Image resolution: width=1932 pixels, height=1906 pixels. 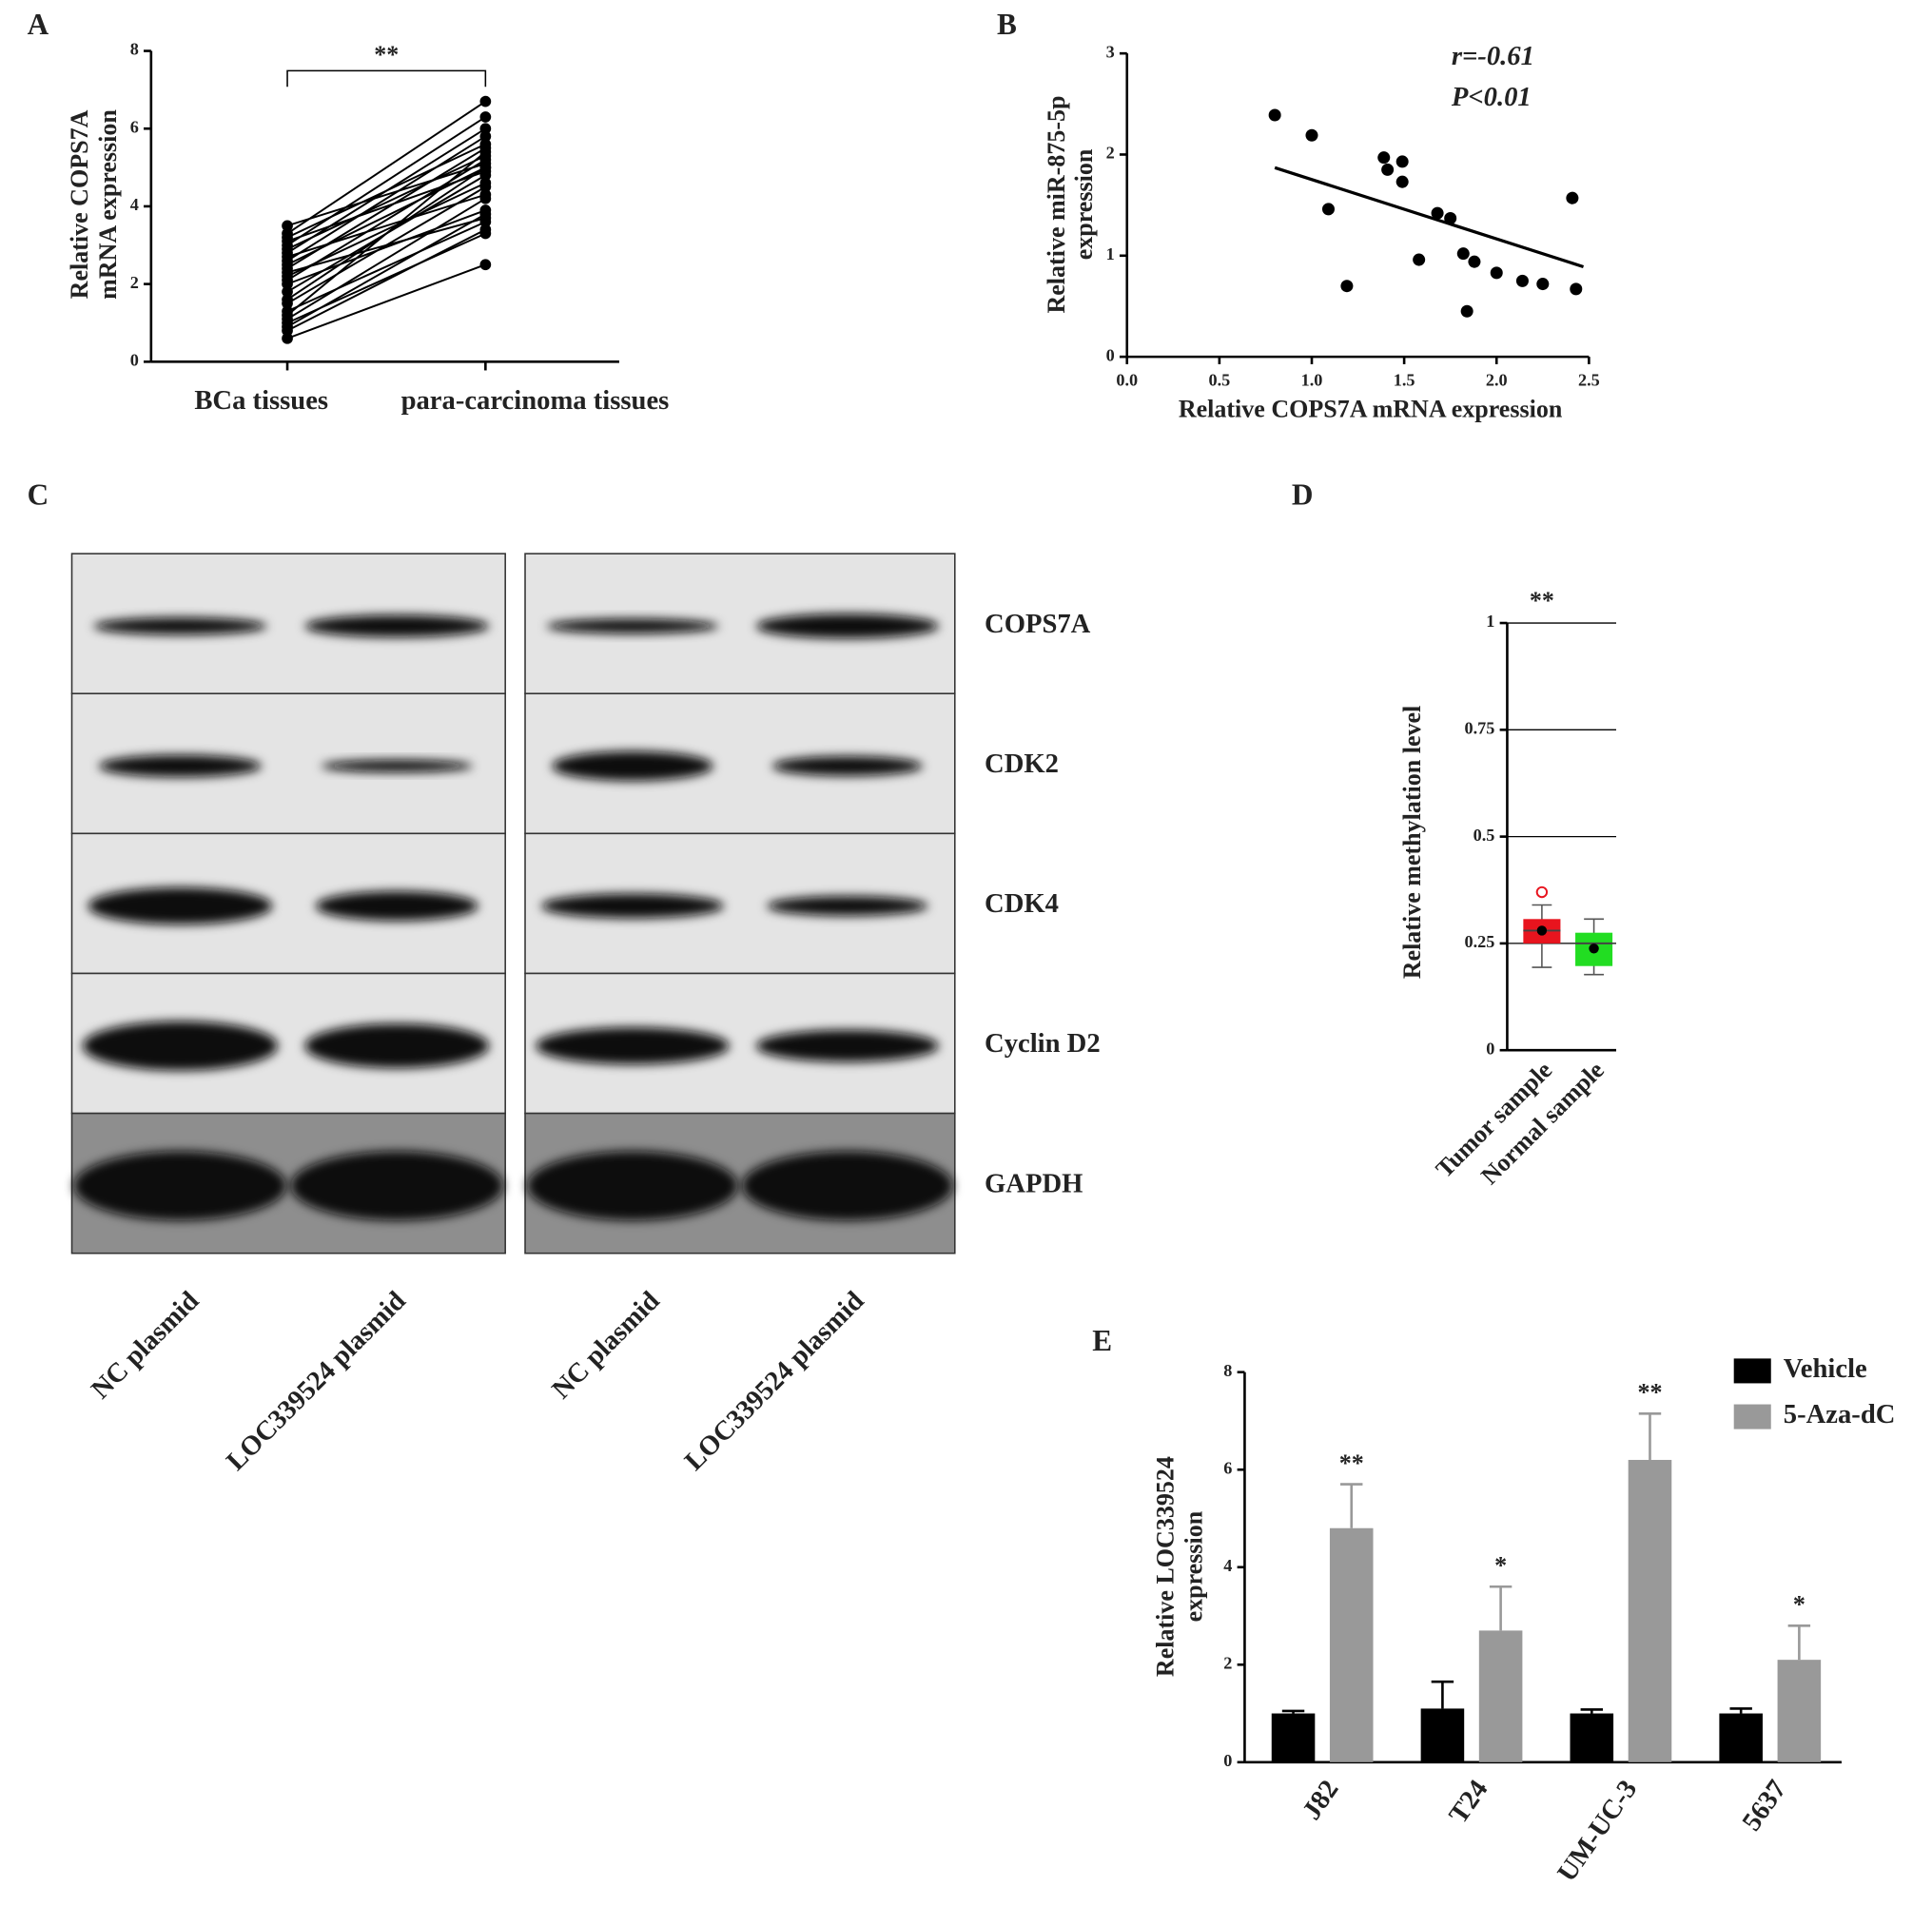 What do you see at coordinates (1597, 1831) in the screenshot?
I see `x-tick-label: UM-UC-3` at bounding box center [1597, 1831].